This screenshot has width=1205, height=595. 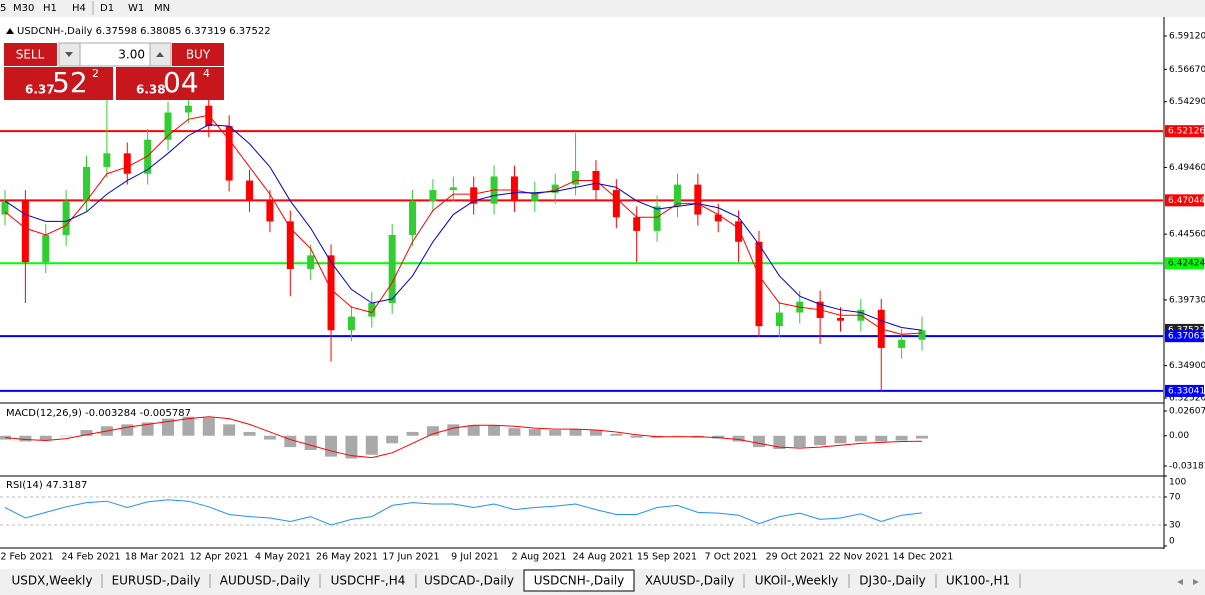 I want to click on tab-label: UKOil-,Weekly, so click(x=797, y=581).